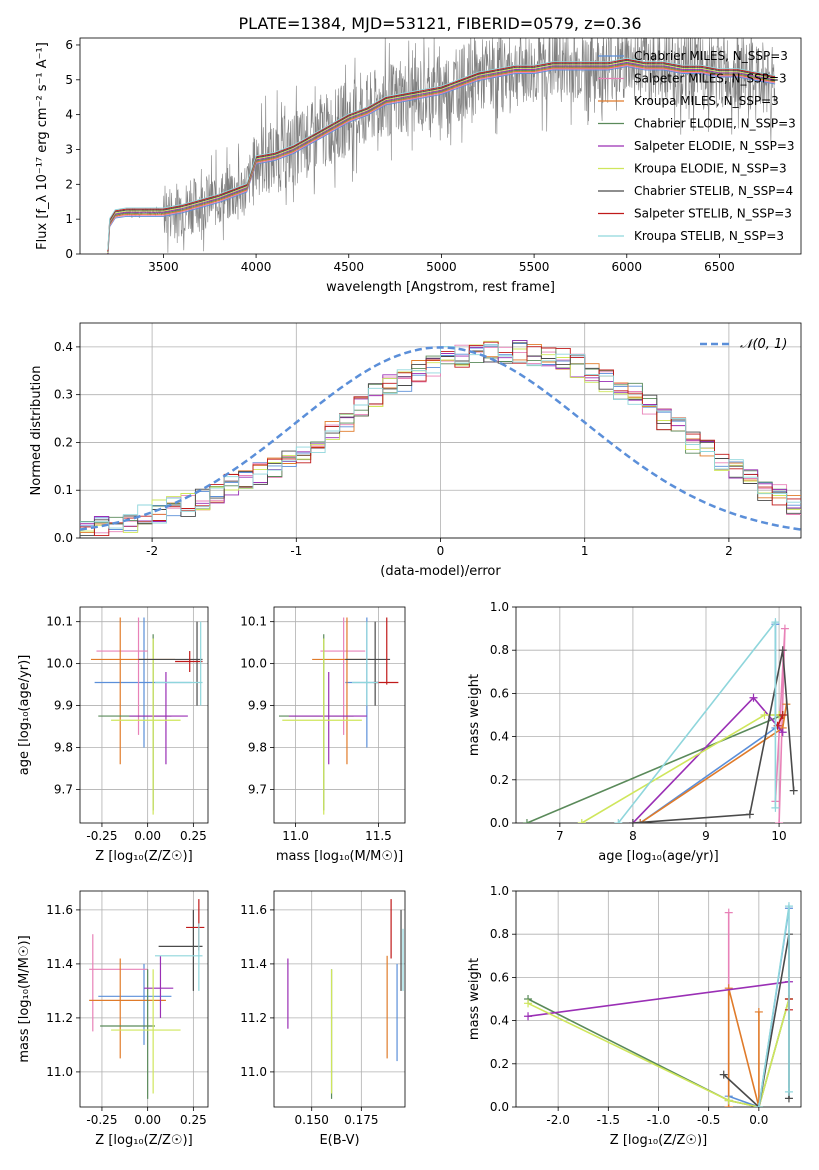 The width and height of the screenshot is (819, 1170). What do you see at coordinates (69, 80) in the screenshot?
I see `y-tick-label: 5` at bounding box center [69, 80].